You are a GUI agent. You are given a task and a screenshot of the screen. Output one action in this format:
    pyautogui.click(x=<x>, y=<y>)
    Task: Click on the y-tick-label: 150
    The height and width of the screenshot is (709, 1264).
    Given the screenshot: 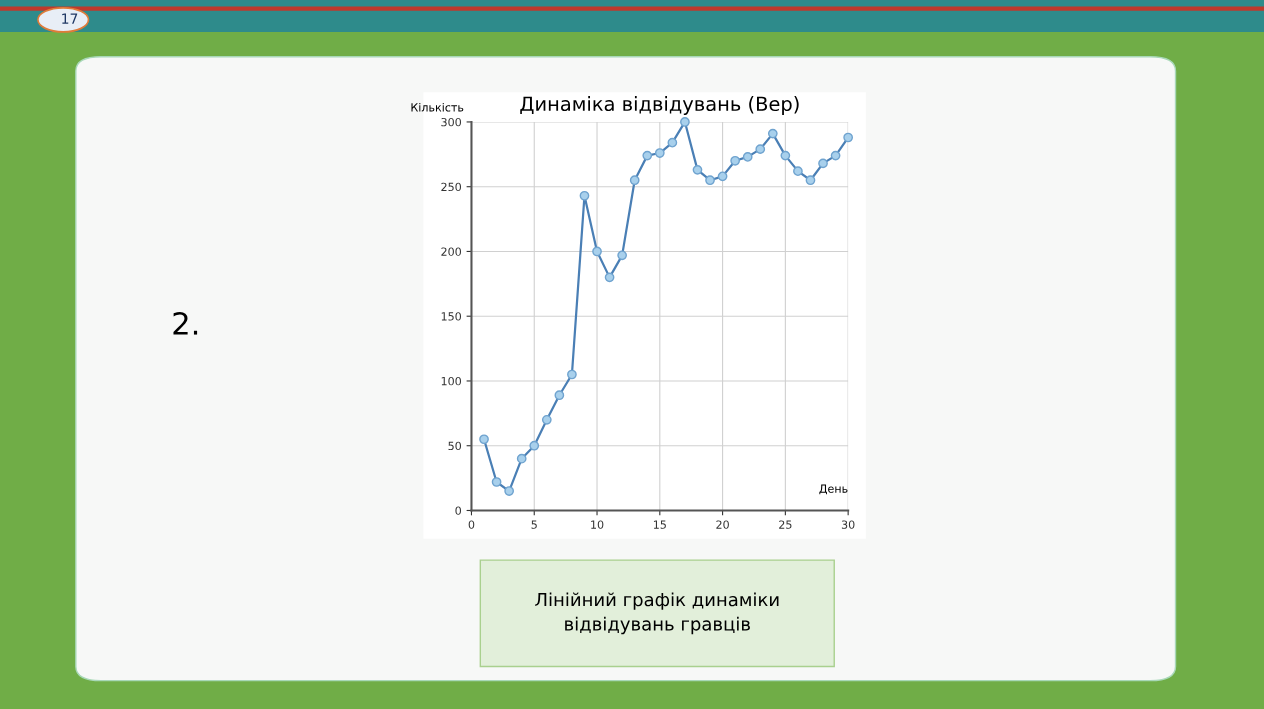 What is the action you would take?
    pyautogui.click(x=451, y=316)
    